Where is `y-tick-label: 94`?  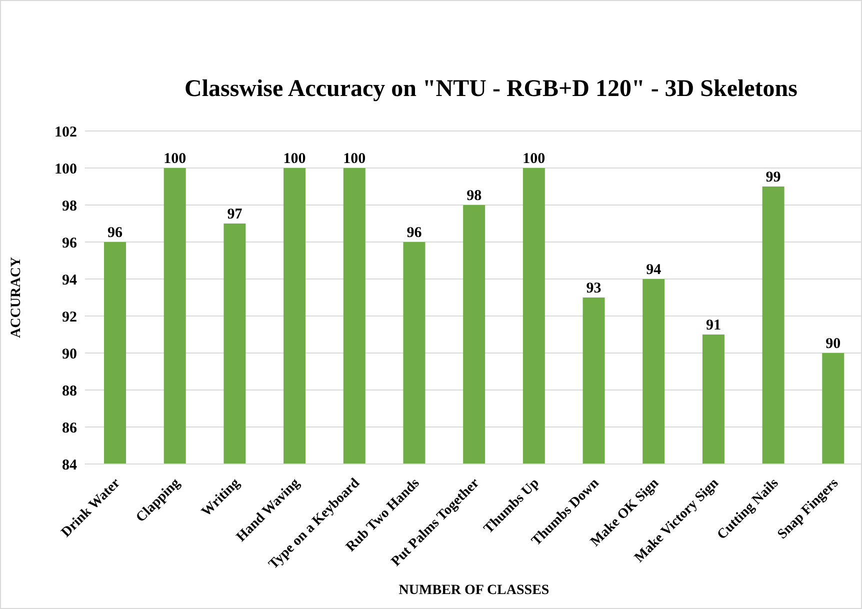
y-tick-label: 94 is located at coordinates (70, 280).